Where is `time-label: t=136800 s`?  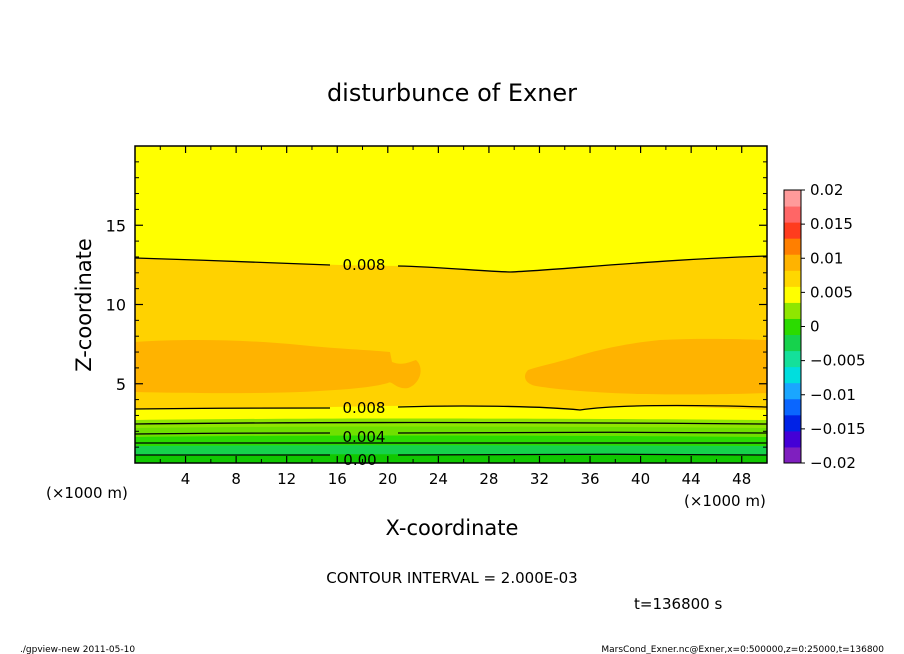 time-label: t=136800 s is located at coordinates (678, 604).